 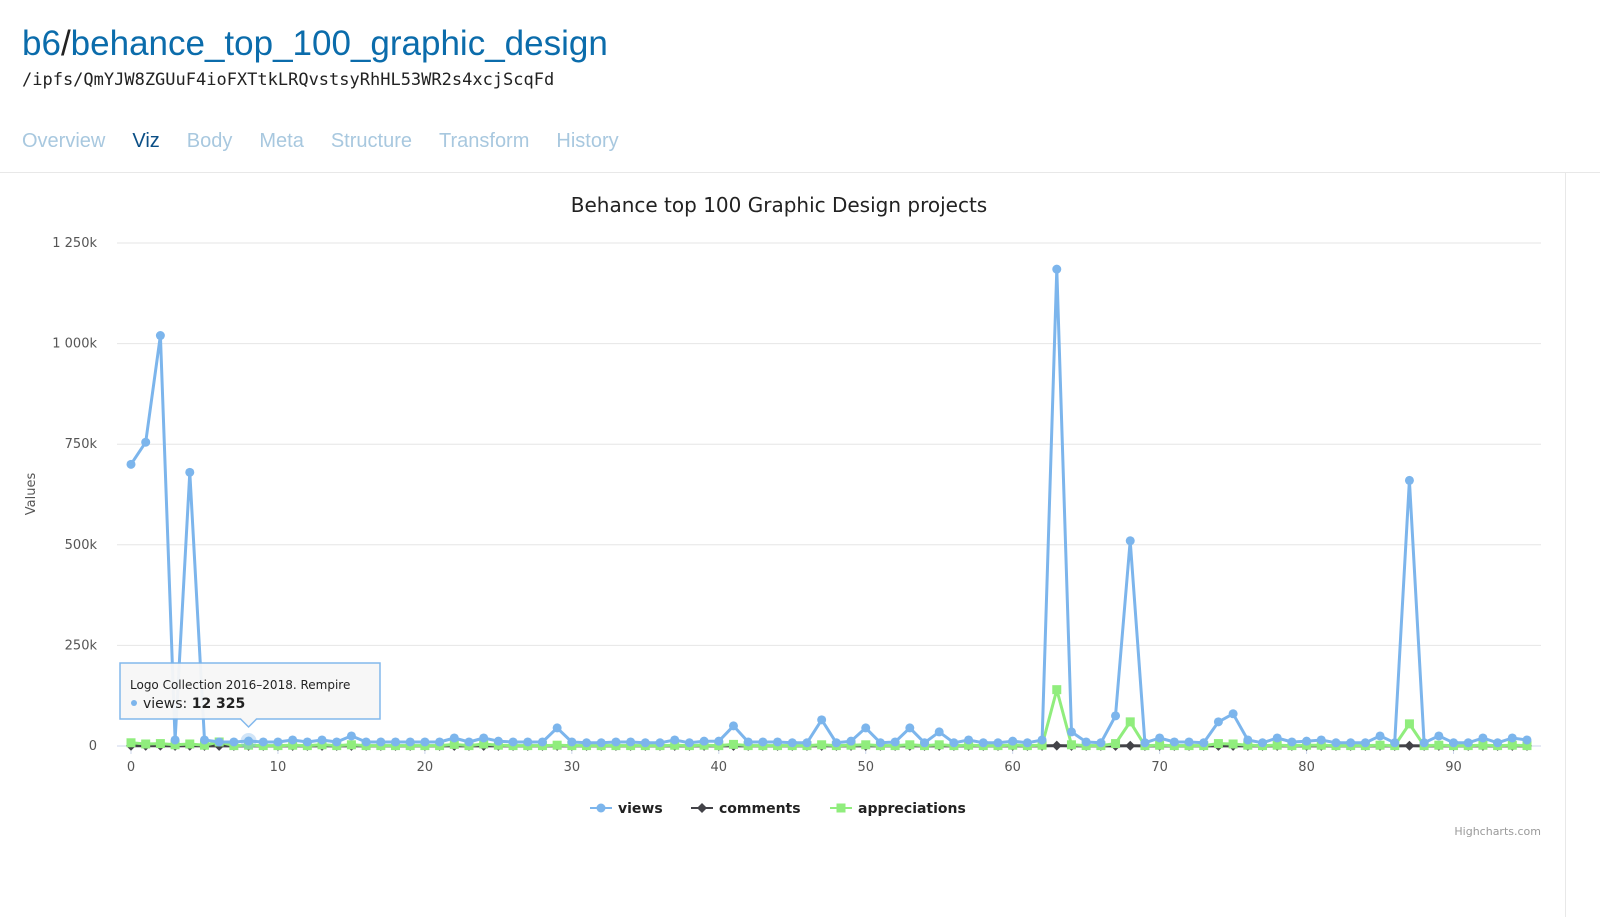 I want to click on highcharts-credit: Highcharts.com, so click(x=1497, y=831).